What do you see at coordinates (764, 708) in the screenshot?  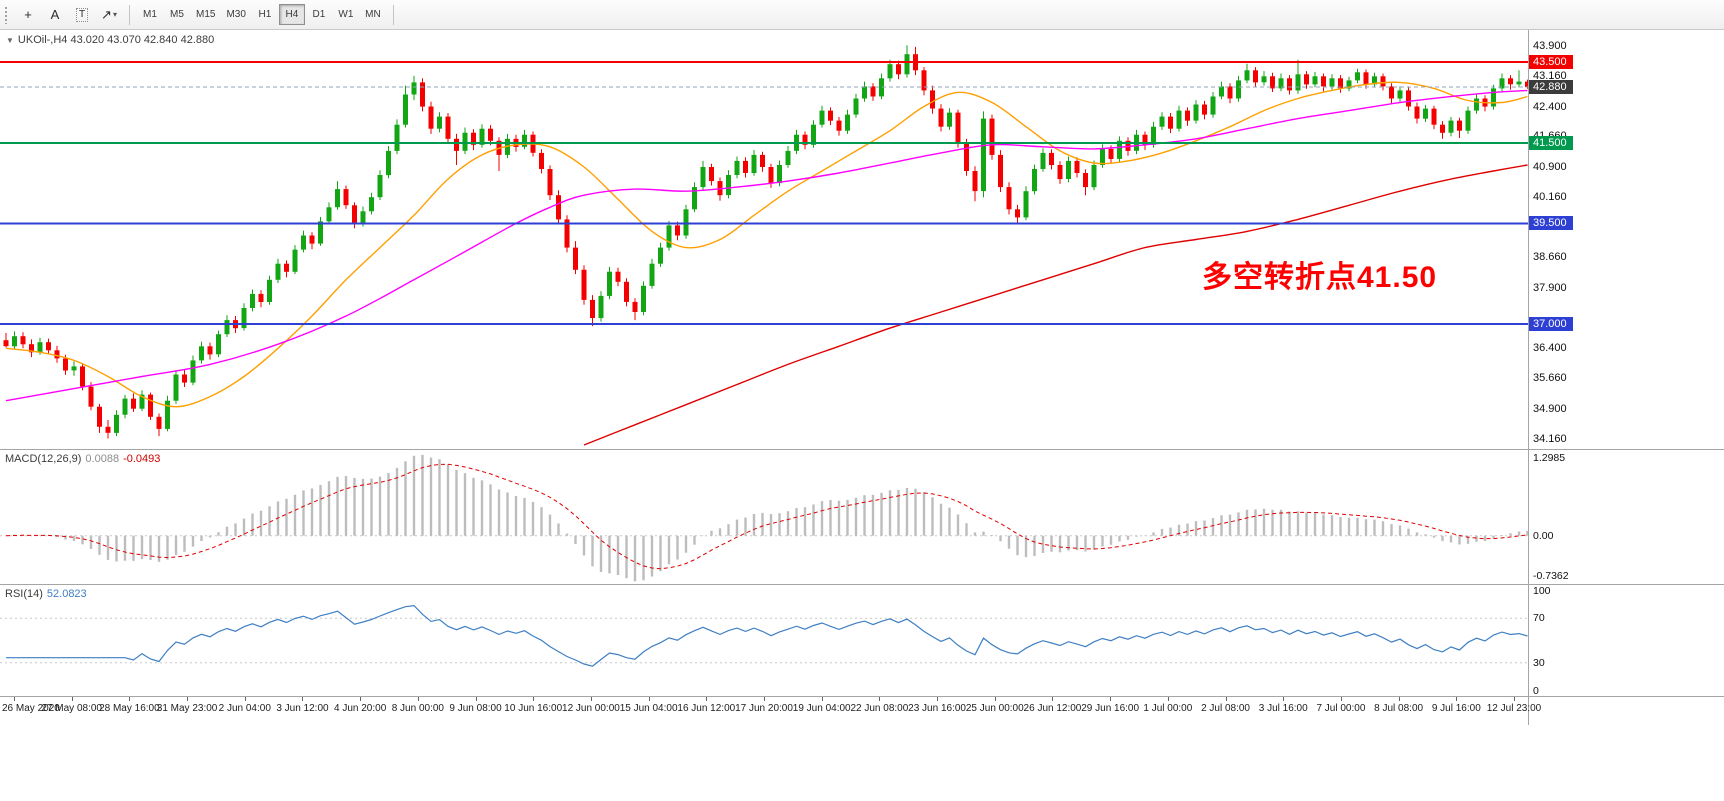 I see `time-axis-label: 17 Jun 20:00` at bounding box center [764, 708].